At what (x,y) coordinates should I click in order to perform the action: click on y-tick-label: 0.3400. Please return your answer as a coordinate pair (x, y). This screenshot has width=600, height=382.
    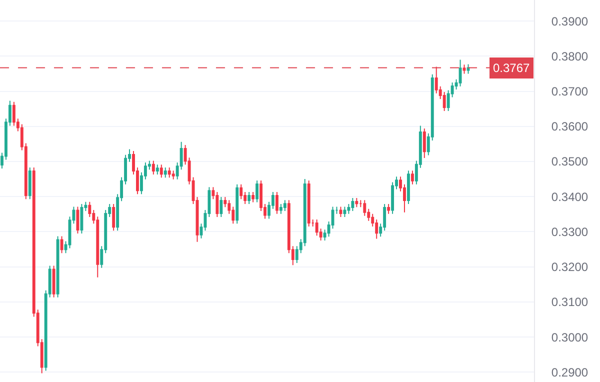
    Looking at the image, I should click on (569, 197).